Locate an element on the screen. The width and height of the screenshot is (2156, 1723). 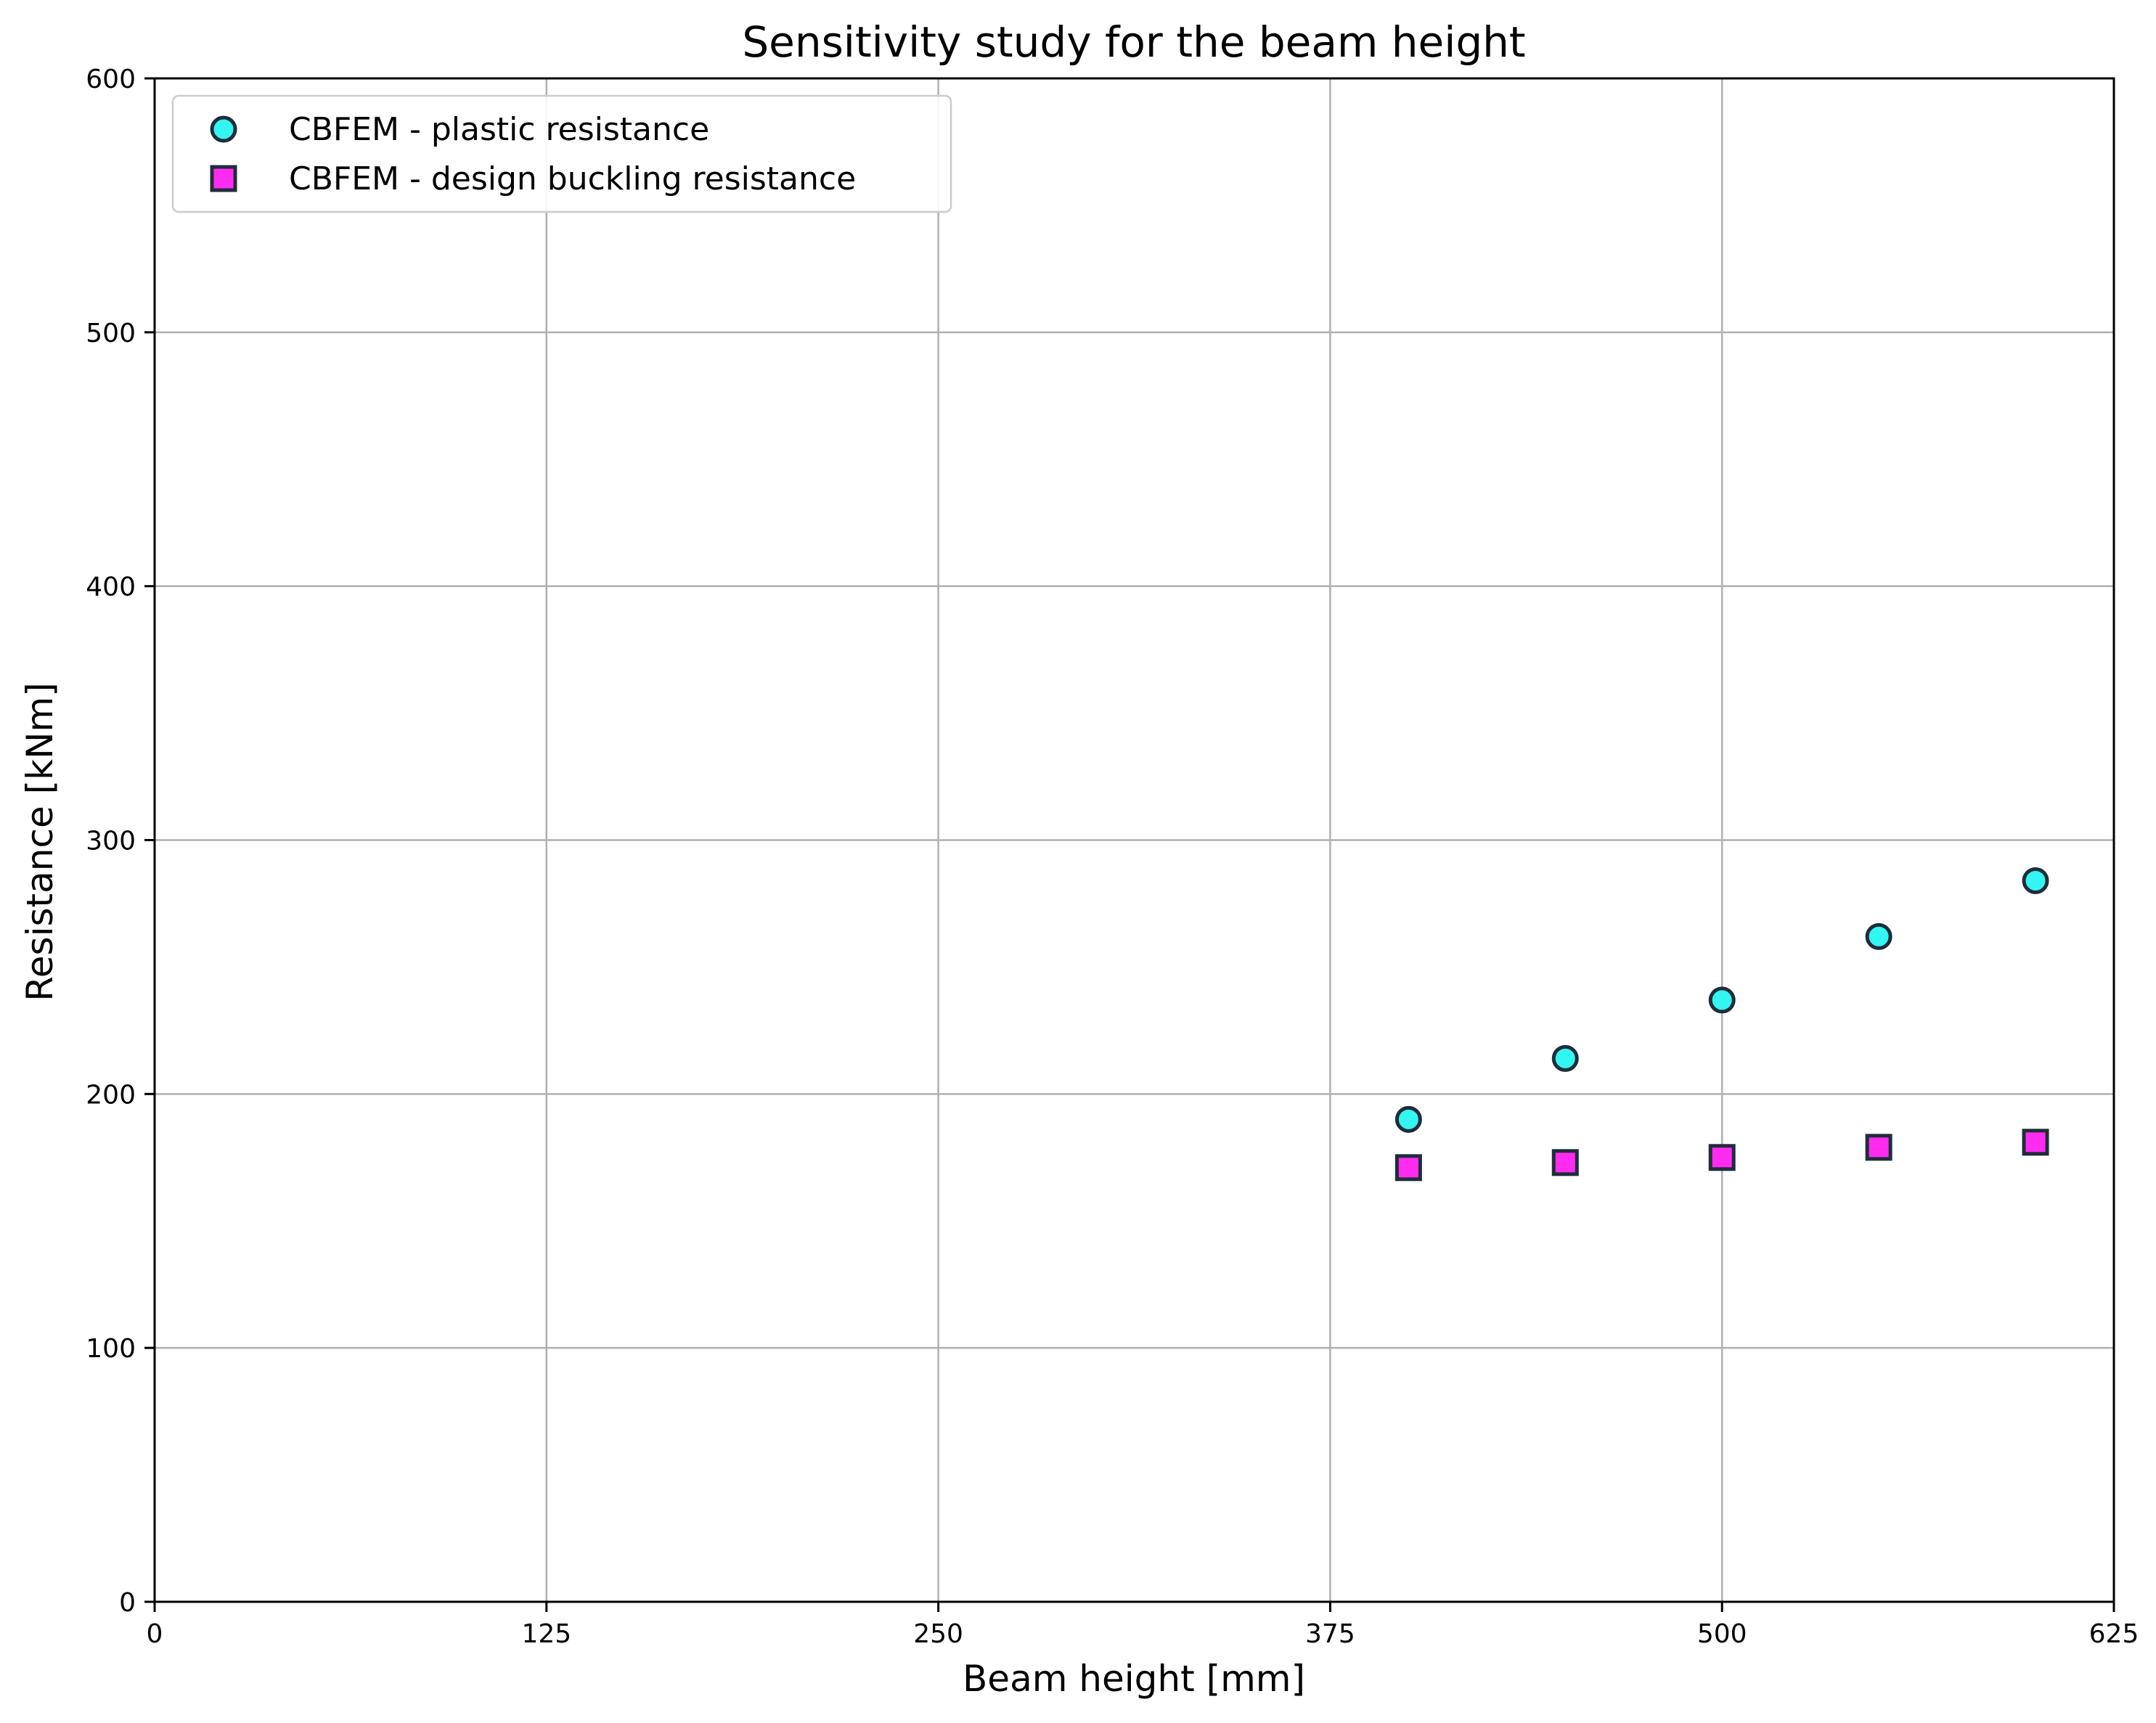
chart-title: Sensitivity study for the beam height is located at coordinates (1134, 42).